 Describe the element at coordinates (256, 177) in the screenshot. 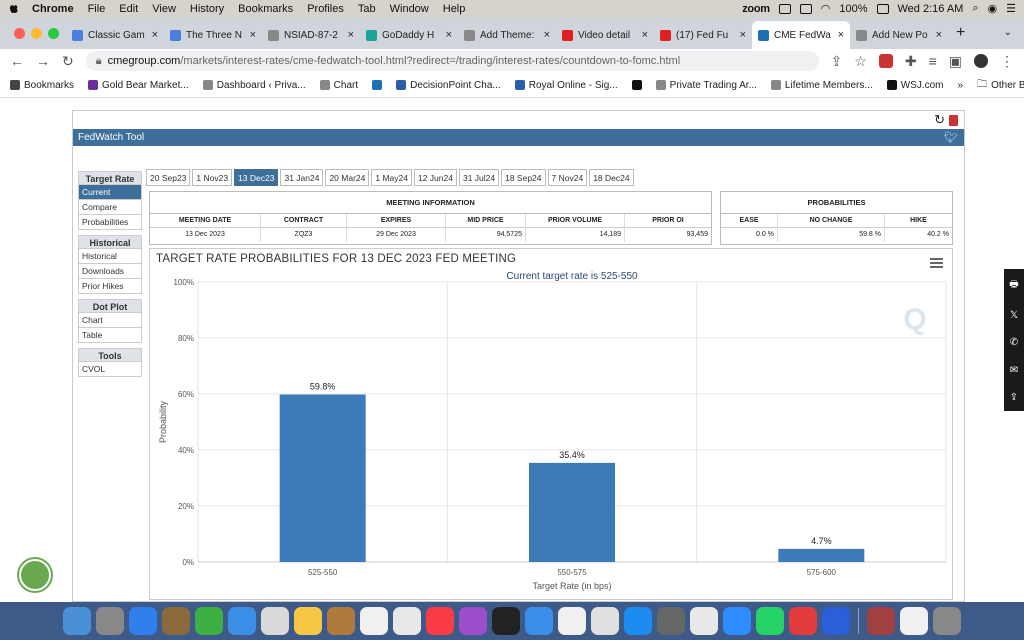

I see `meeting-tab: 13 Dec23` at that location.